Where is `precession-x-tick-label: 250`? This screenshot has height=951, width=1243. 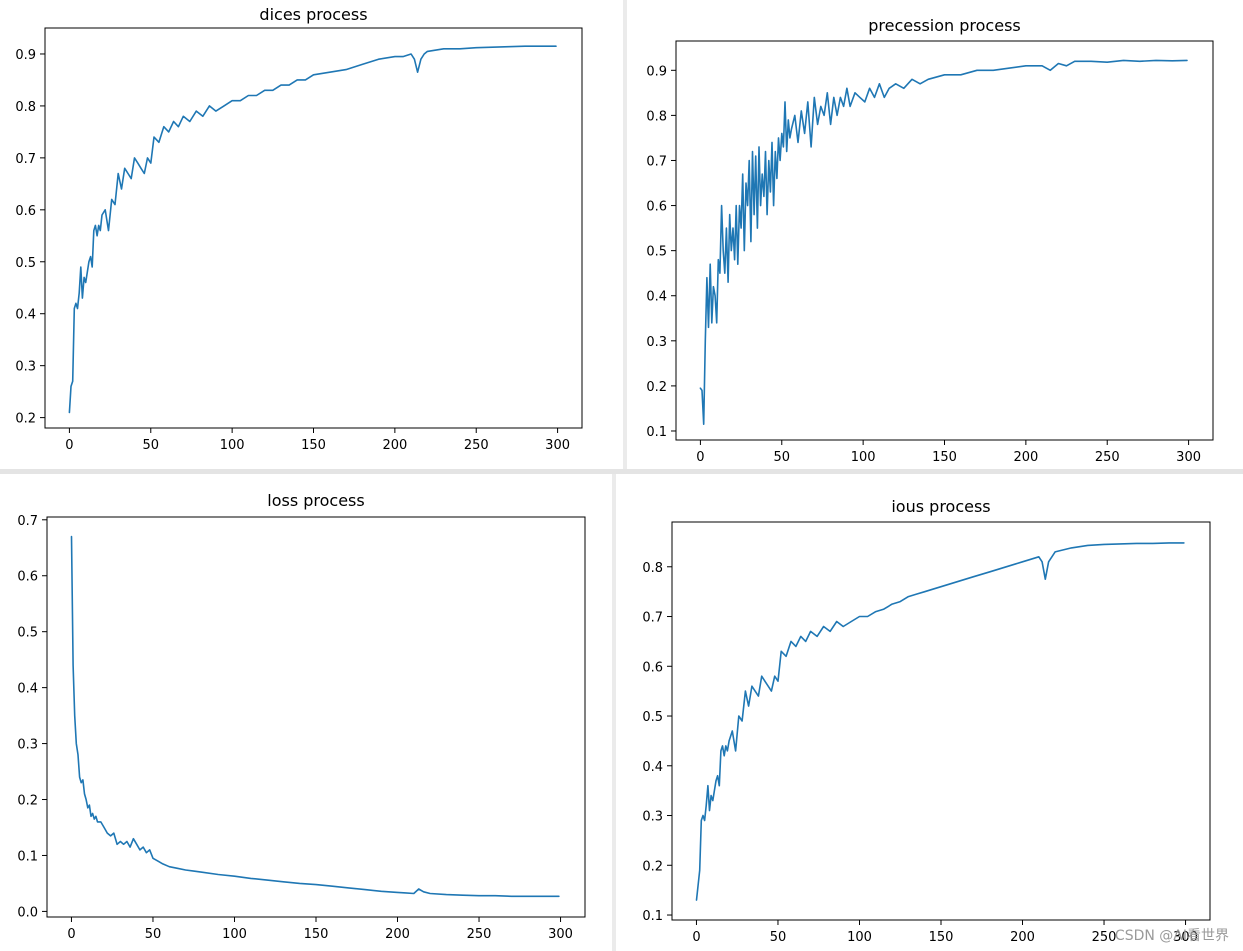 precession-x-tick-label: 250 is located at coordinates (1107, 457).